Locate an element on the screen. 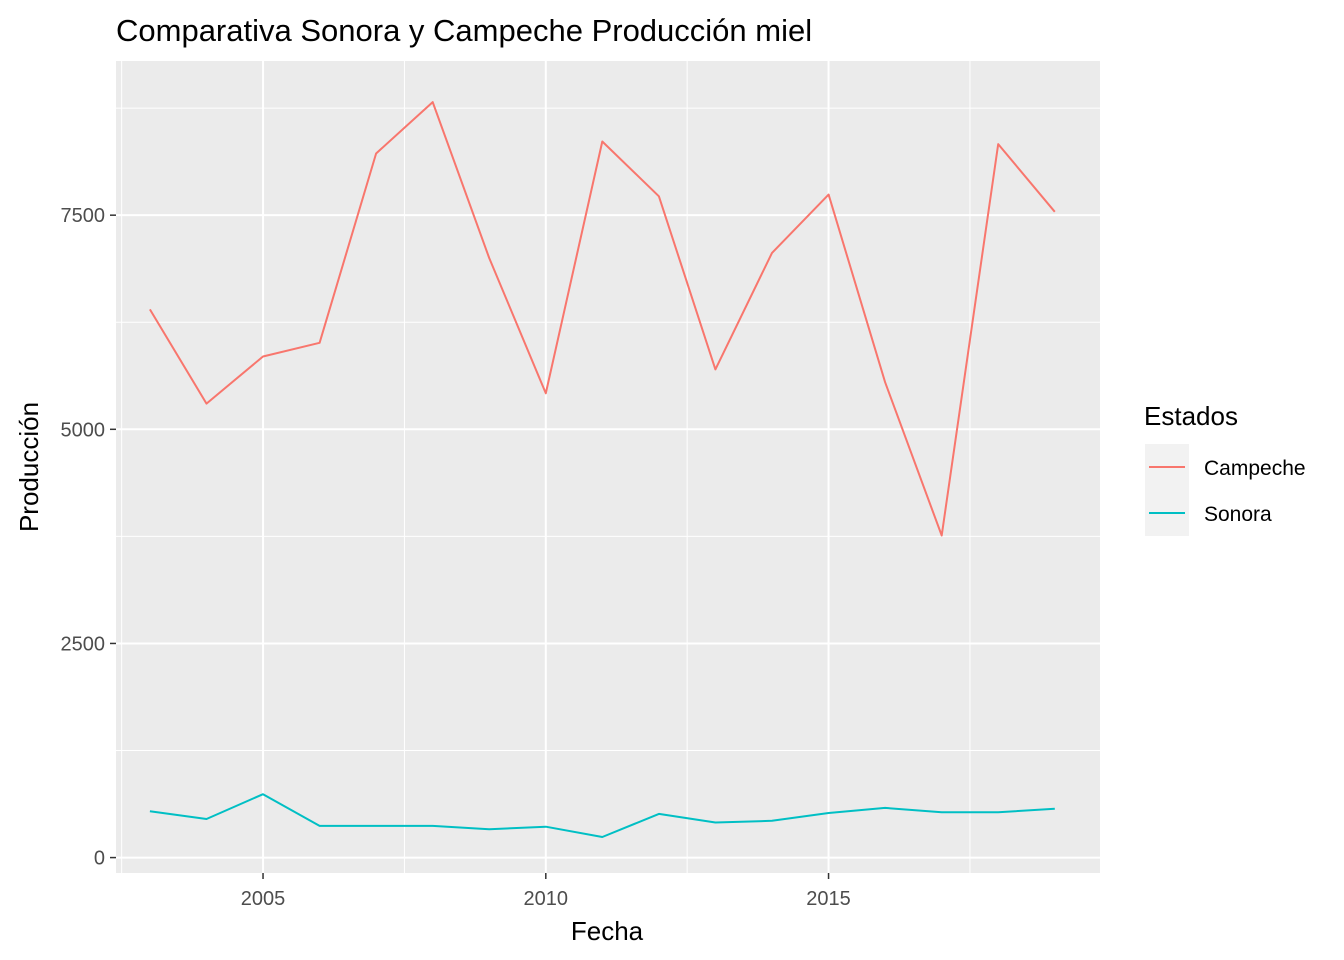  legend-label-campeche: Campeche is located at coordinates (1255, 468).